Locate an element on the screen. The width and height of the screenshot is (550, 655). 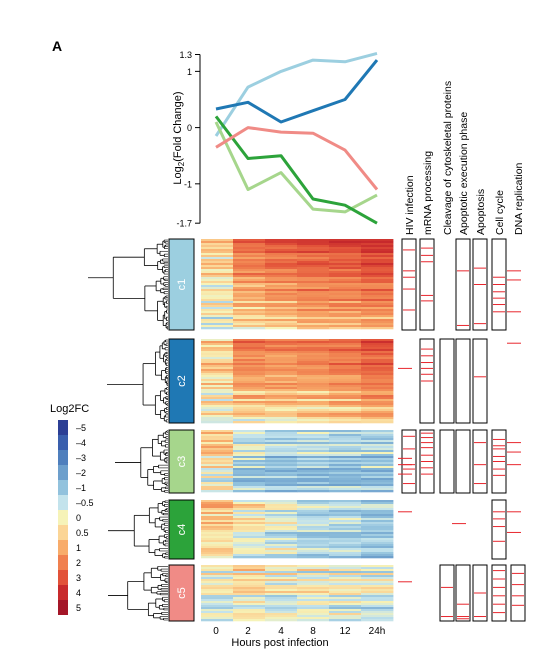
legend-label: –2 is located at coordinates (81, 473).